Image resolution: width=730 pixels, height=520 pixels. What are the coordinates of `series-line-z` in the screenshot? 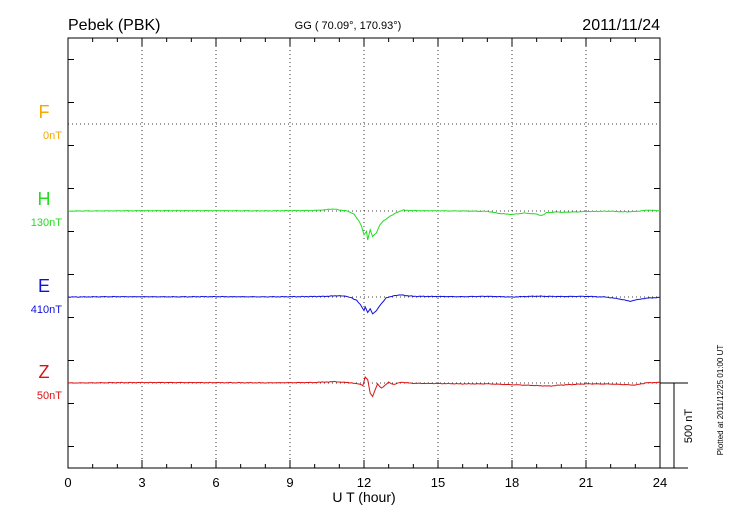 It's located at (364, 387).